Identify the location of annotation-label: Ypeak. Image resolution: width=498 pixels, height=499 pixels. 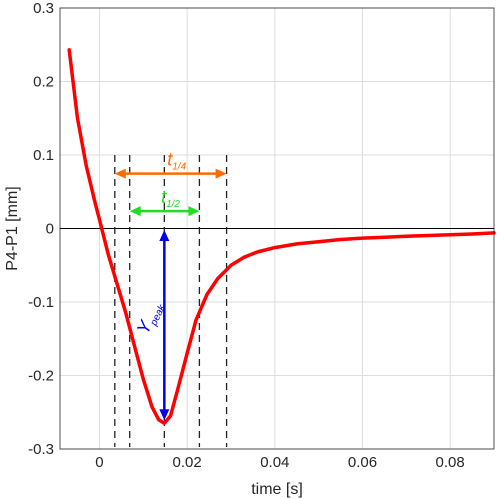
(151, 317).